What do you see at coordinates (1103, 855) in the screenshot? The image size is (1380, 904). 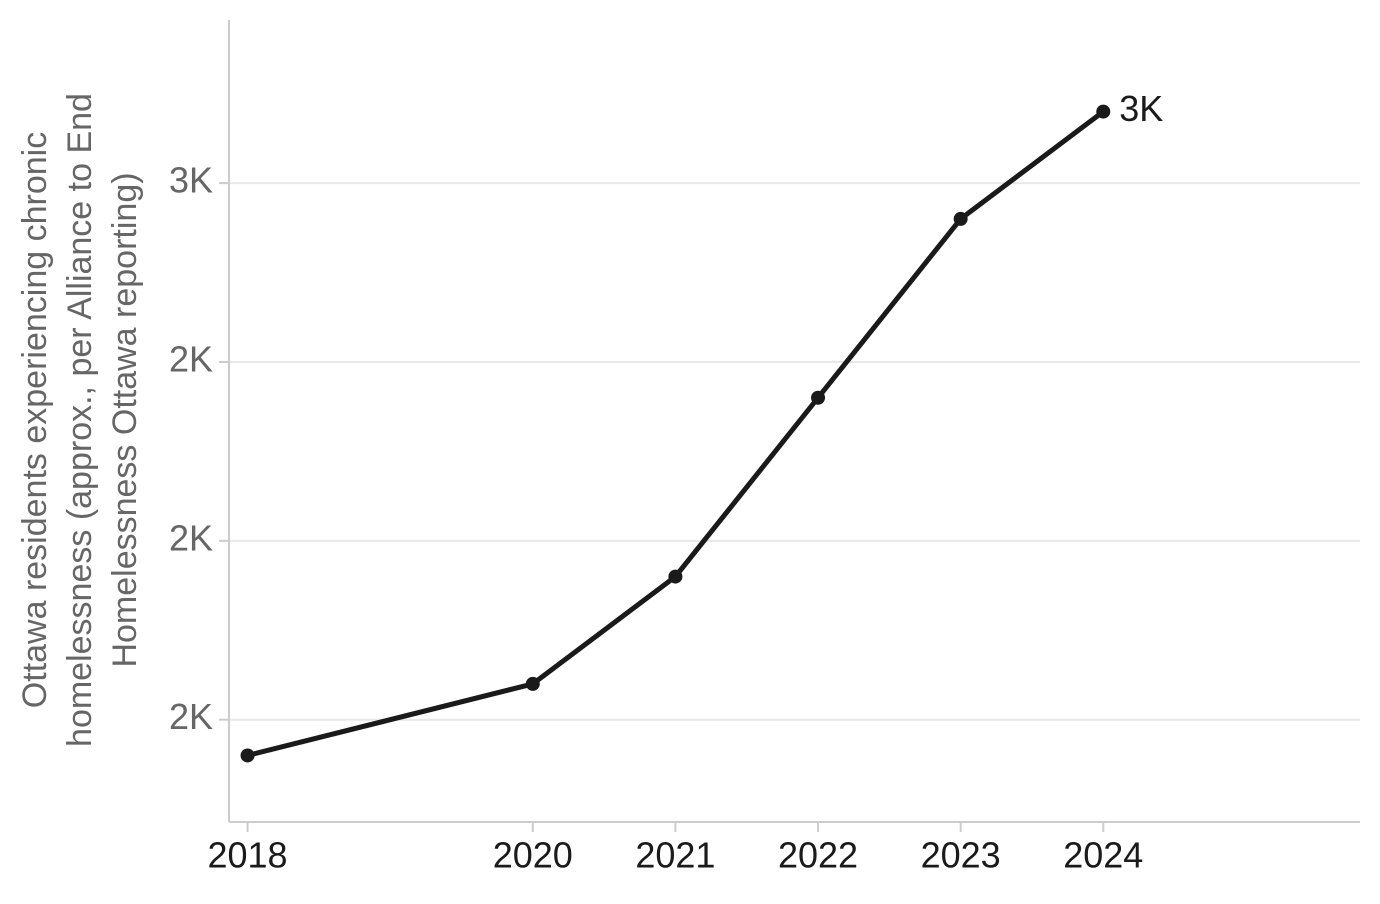 I see `x-tick-label: 2024` at bounding box center [1103, 855].